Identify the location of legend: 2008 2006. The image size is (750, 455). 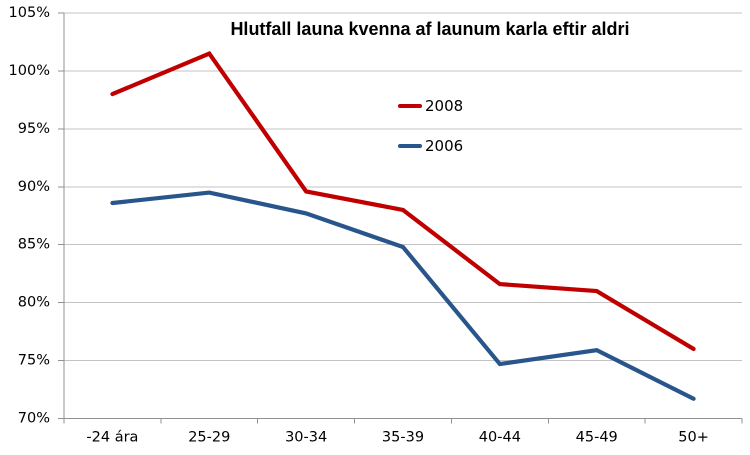
(430, 136).